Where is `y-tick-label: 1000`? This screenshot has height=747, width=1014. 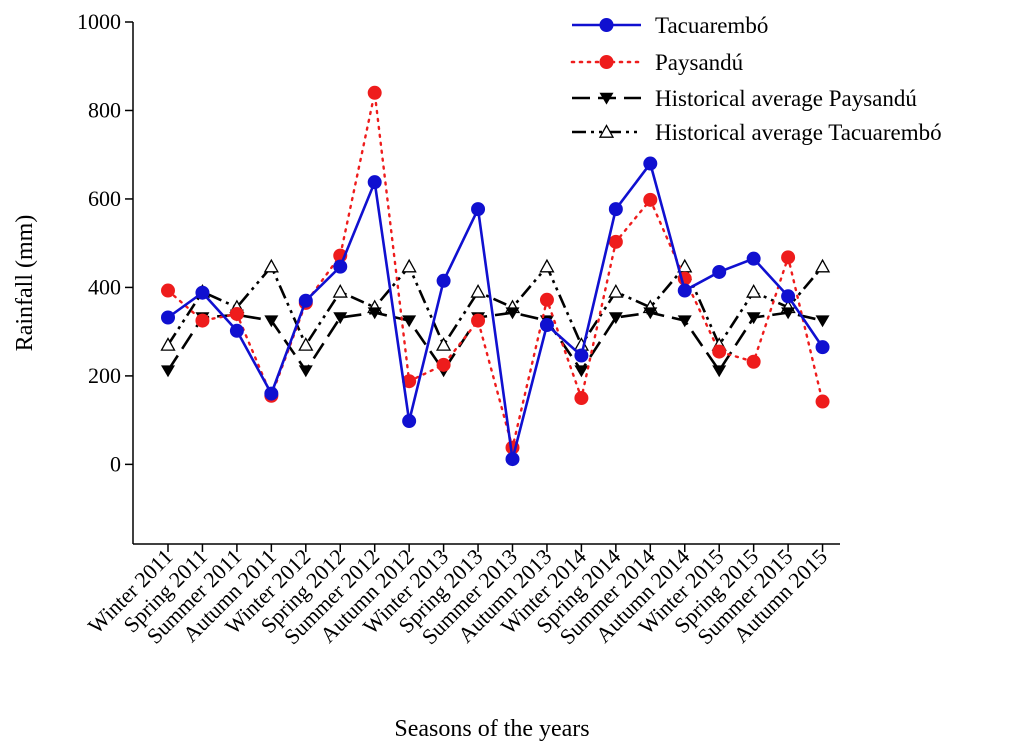
y-tick-label: 1000 is located at coordinates (99, 21).